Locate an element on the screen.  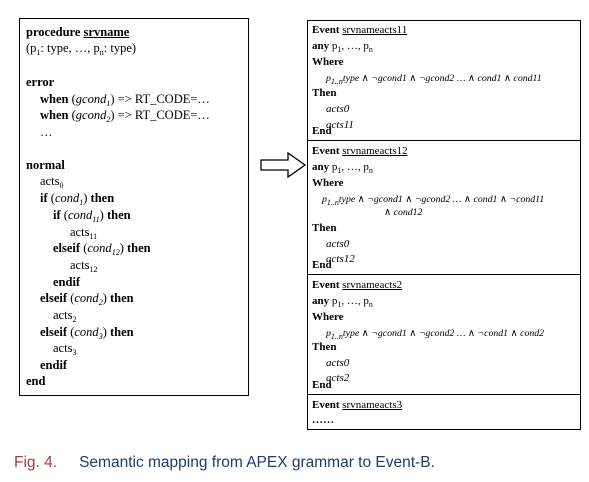
end-keyword: end is located at coordinates (35, 381).